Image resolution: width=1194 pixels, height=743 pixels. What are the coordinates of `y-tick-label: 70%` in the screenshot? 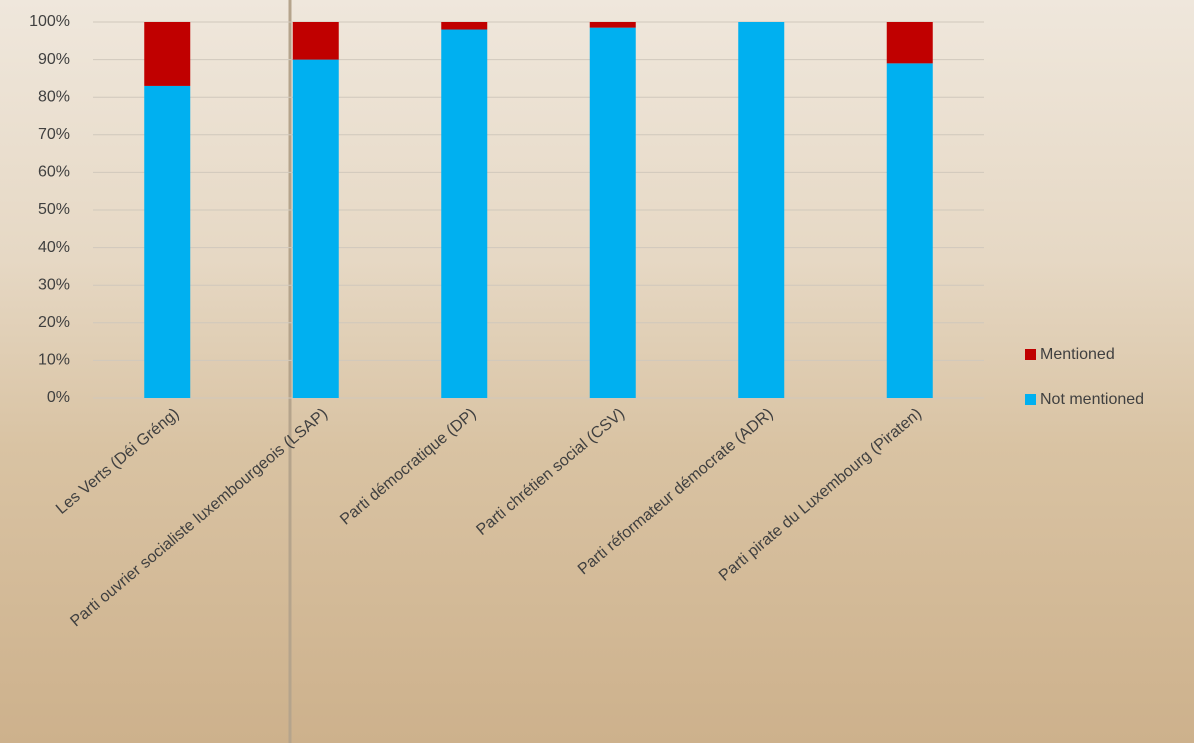 It's located at (54, 134).